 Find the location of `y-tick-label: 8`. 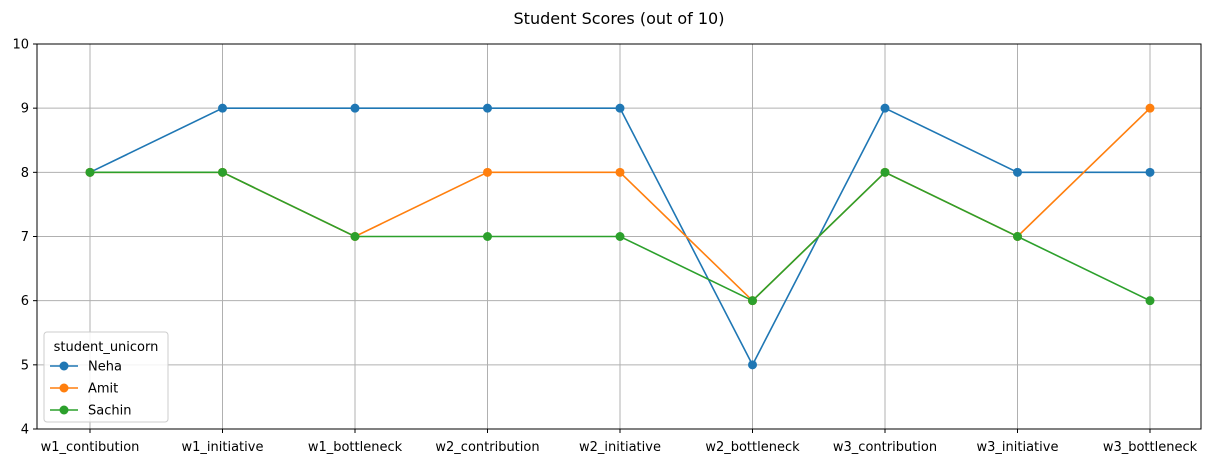

y-tick-label: 8 is located at coordinates (25, 173).